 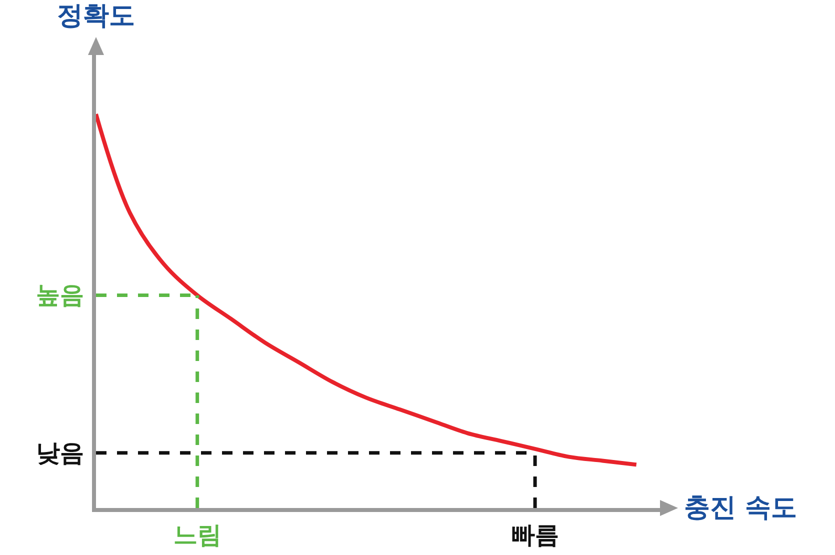 What do you see at coordinates (60, 295) in the screenshot?
I see `text: 높음` at bounding box center [60, 295].